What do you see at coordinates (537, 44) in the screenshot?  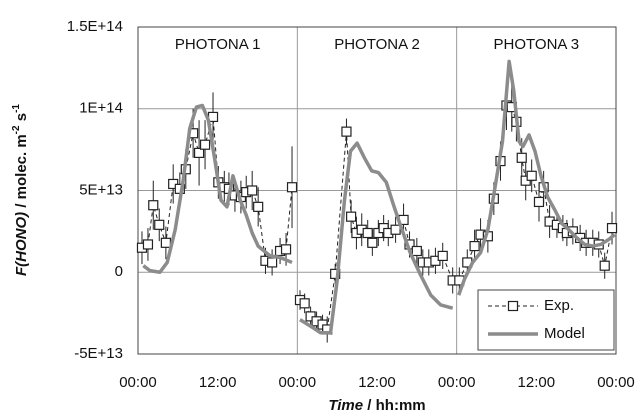 I see `panel-label: PHOTONA 3` at bounding box center [537, 44].